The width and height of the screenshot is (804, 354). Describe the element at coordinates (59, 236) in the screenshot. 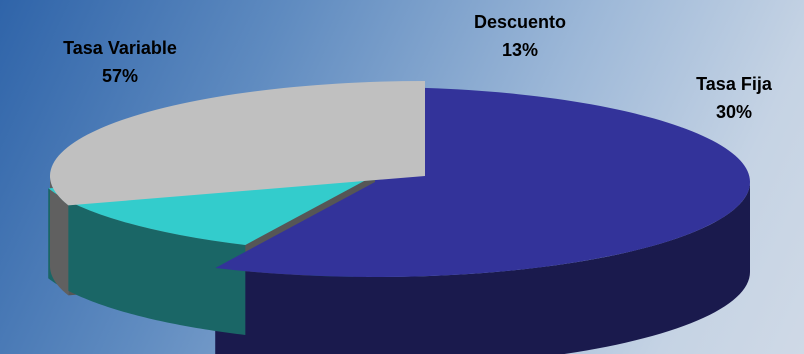

I see `pie-side-tasa-fija` at that location.